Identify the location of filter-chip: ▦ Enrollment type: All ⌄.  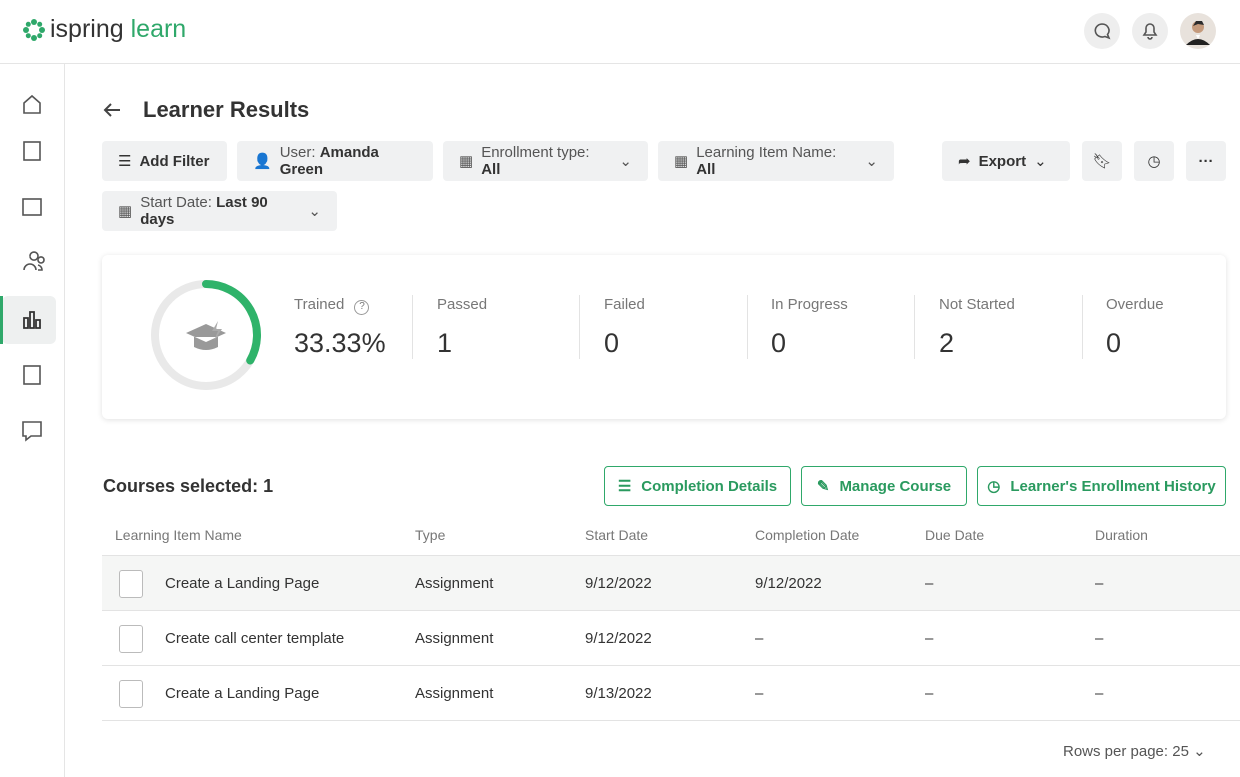
(545, 161).